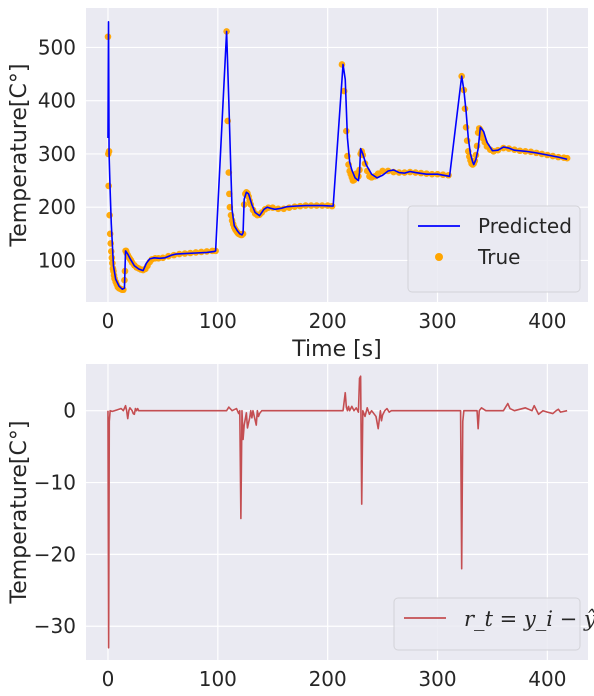  I want to click on y-tick-label: −10, so click(55, 483).